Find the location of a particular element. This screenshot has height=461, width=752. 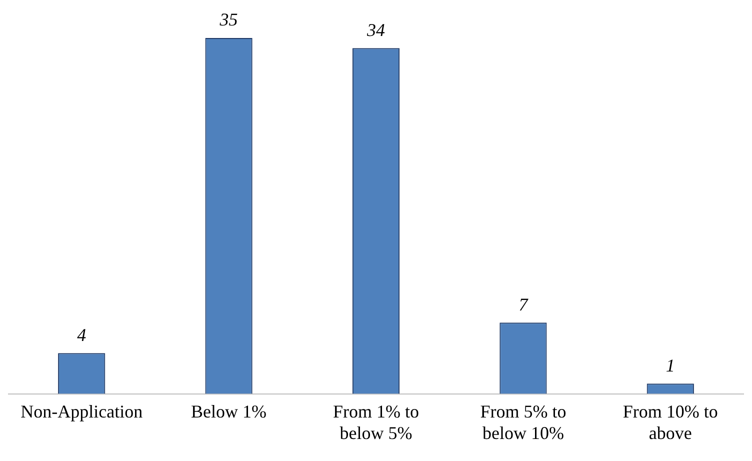

x-tick-label: From 5% to below 10% is located at coordinates (523, 422).